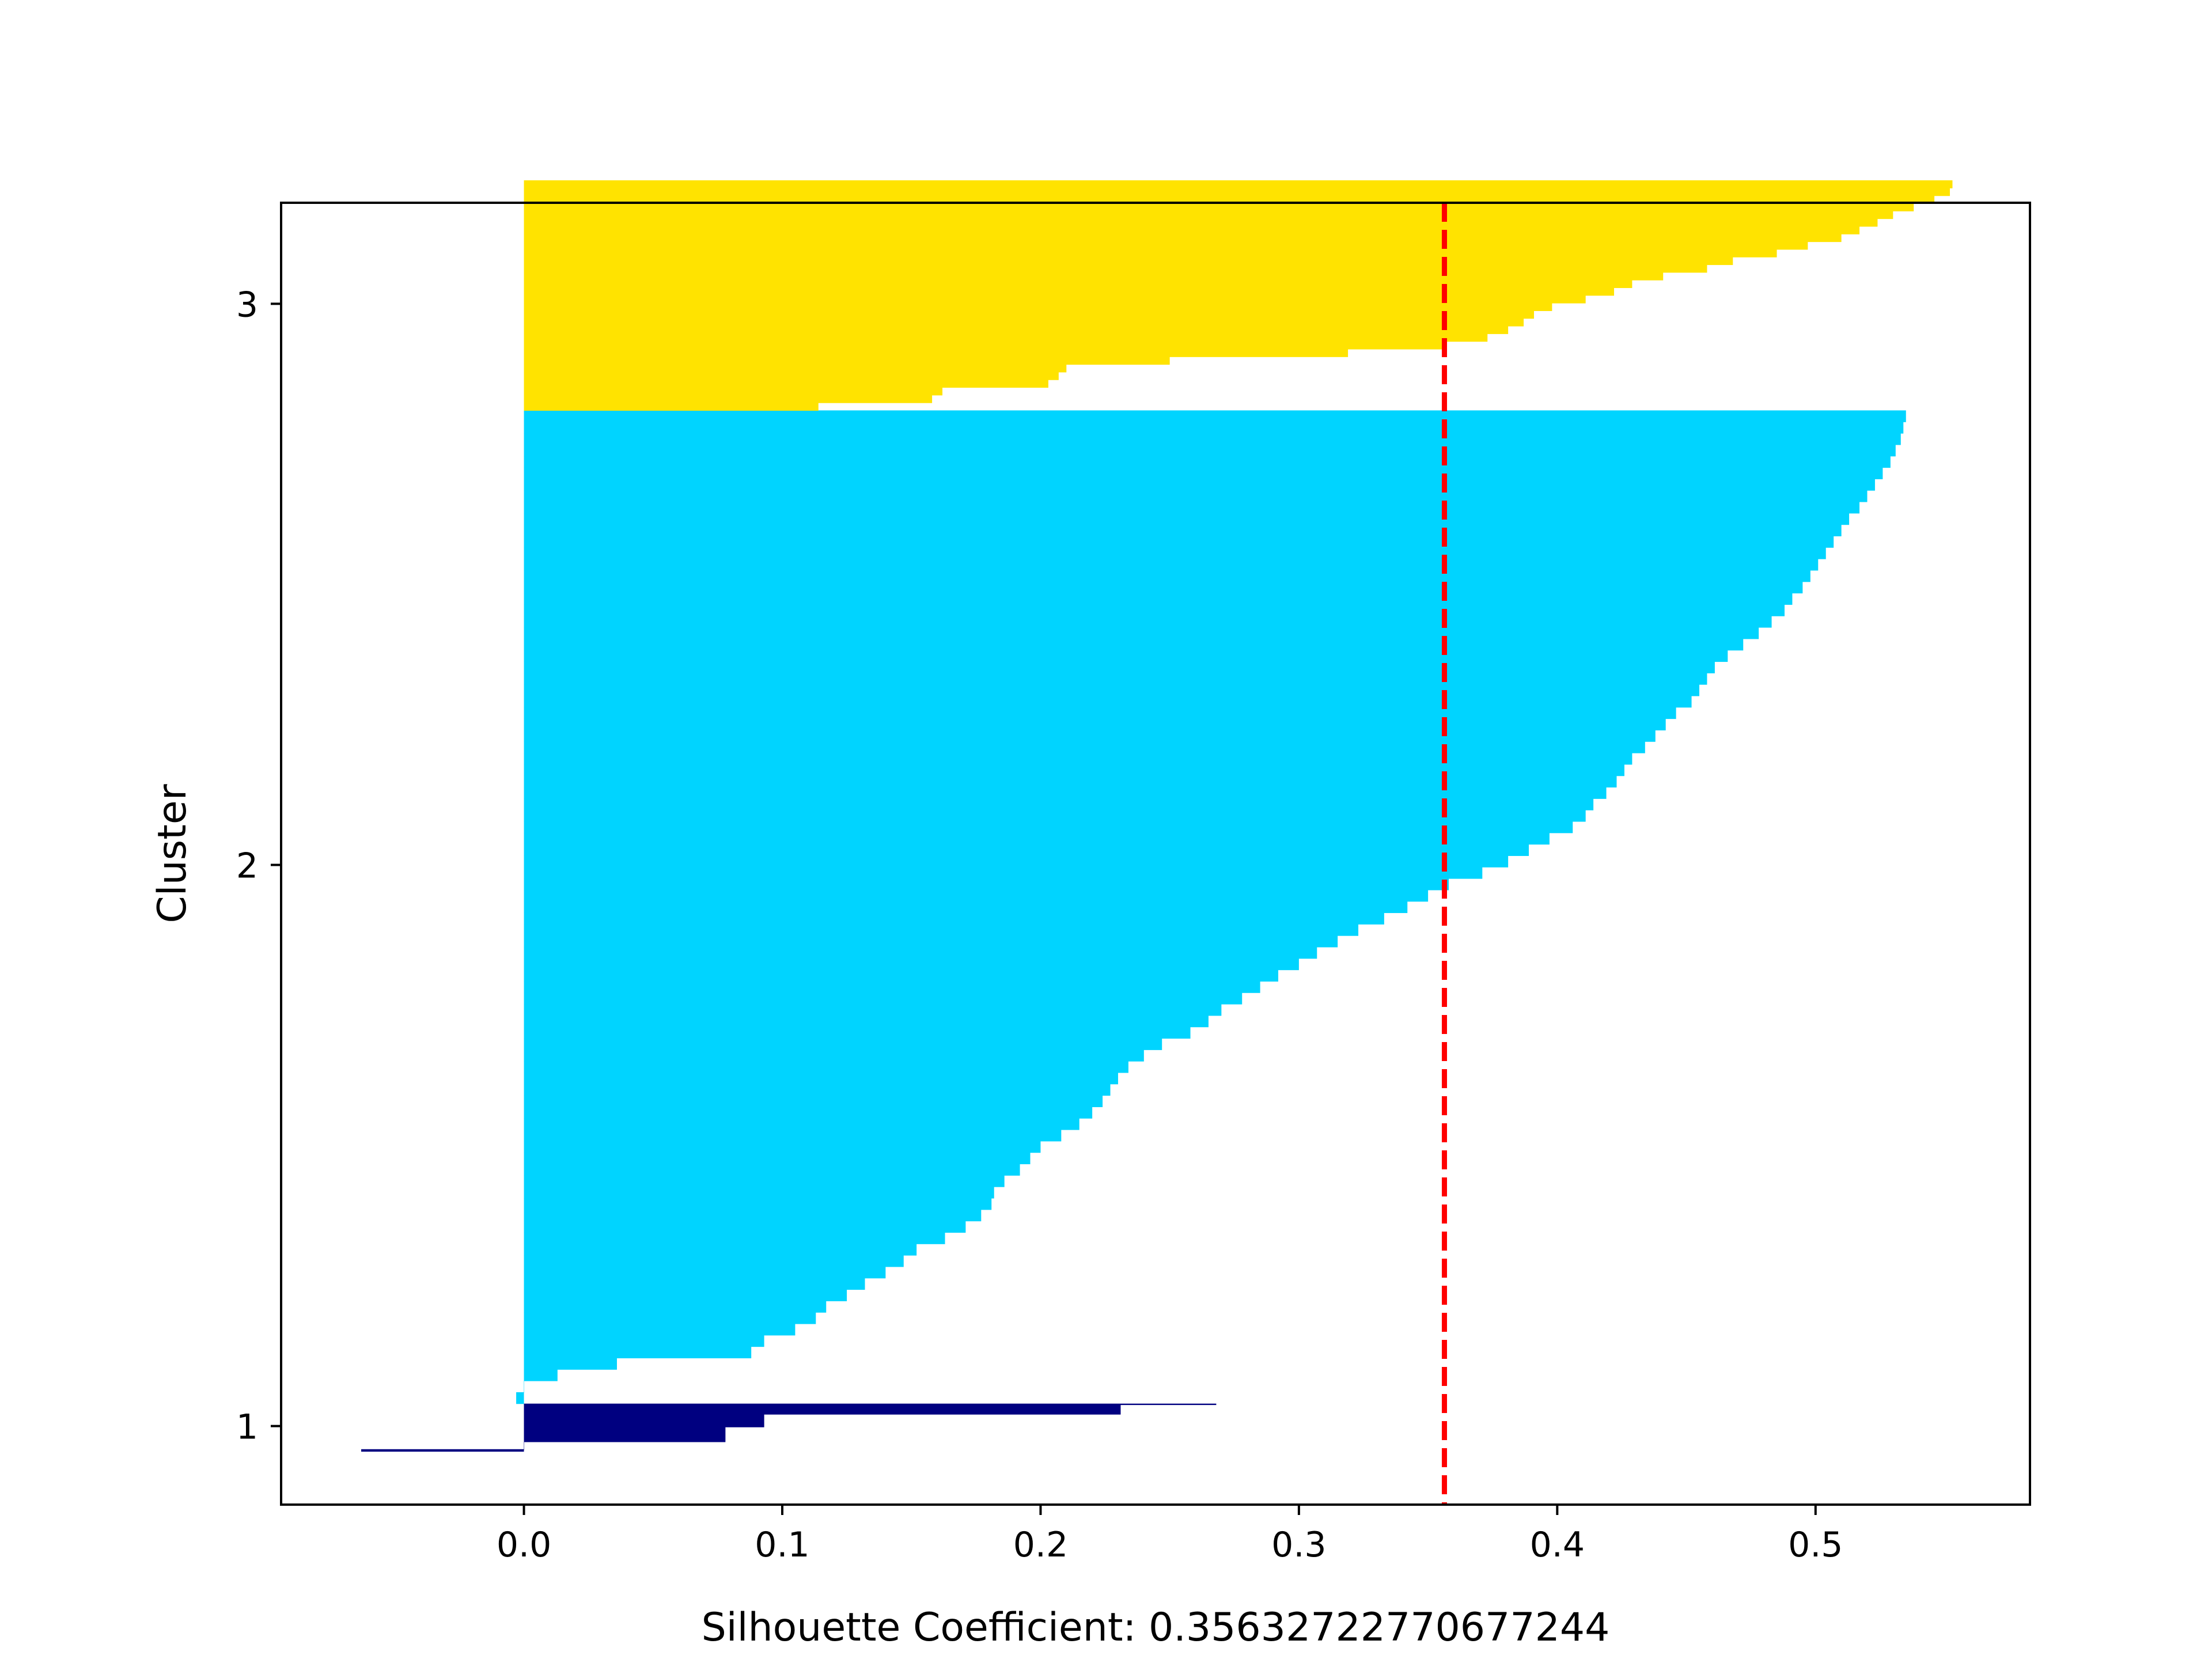 This screenshot has width=2212, height=1659. Describe the element at coordinates (1815, 1545) in the screenshot. I see `x-tick-label: 0.5` at that location.